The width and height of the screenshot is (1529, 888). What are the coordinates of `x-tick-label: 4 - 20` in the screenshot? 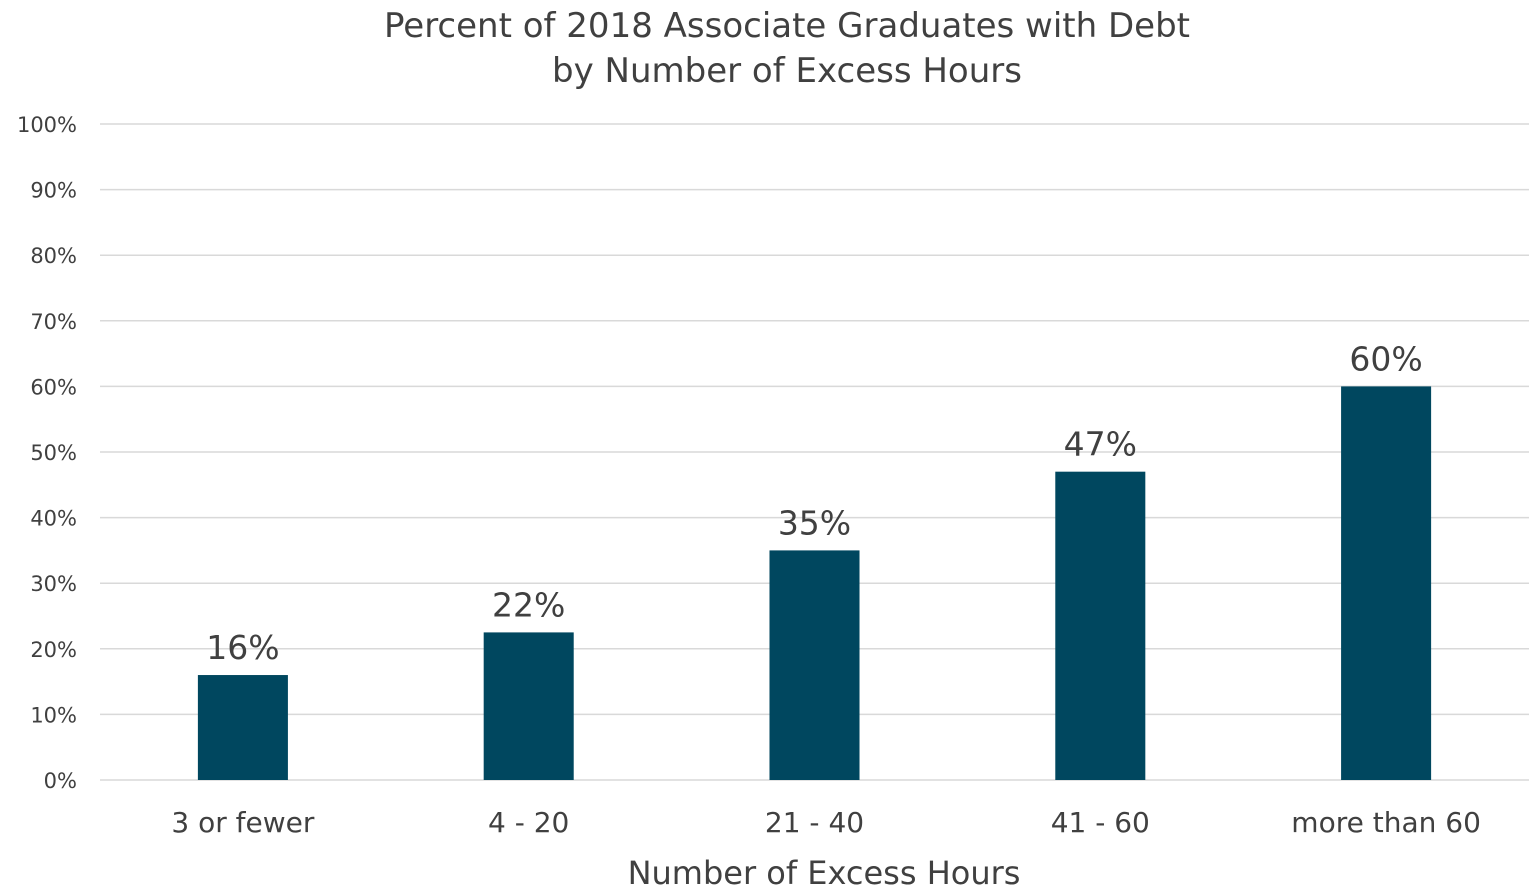 It's located at (528, 822).